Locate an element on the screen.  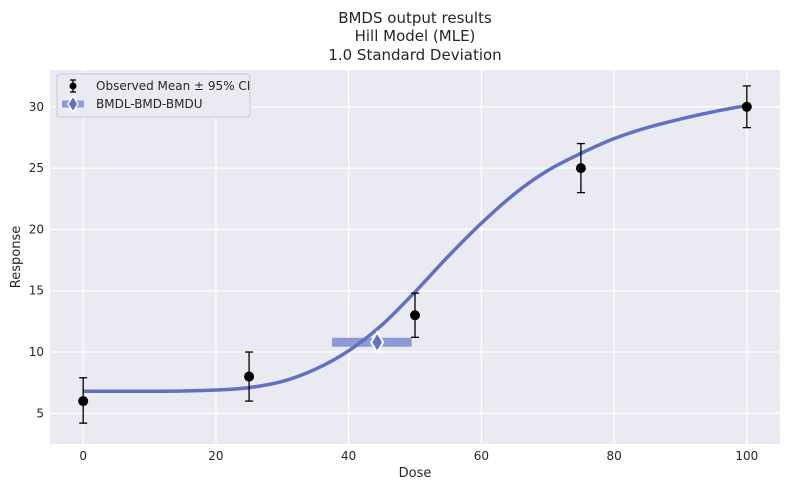
legend-box is located at coordinates (153, 95).